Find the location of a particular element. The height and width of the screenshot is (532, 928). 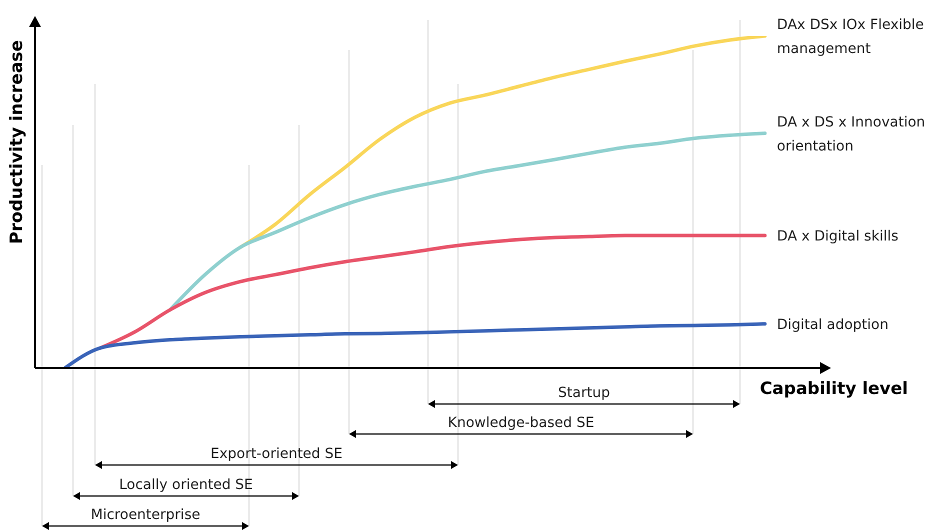

text: Knowledge-based SE is located at coordinates (521, 423).